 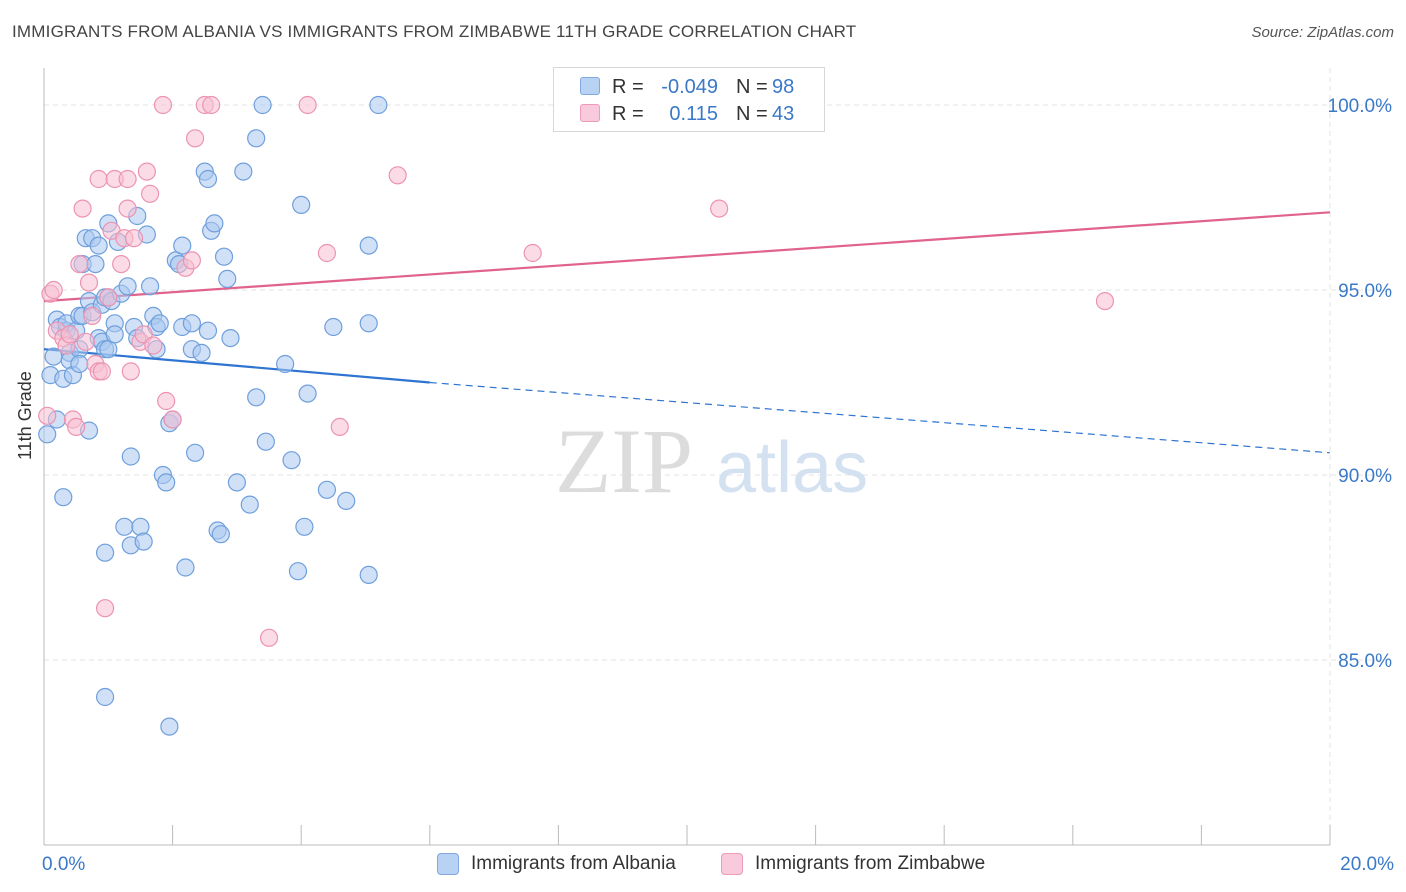 What do you see at coordinates (1365, 476) in the screenshot?
I see `y-tick-label: 90.0%` at bounding box center [1365, 476].